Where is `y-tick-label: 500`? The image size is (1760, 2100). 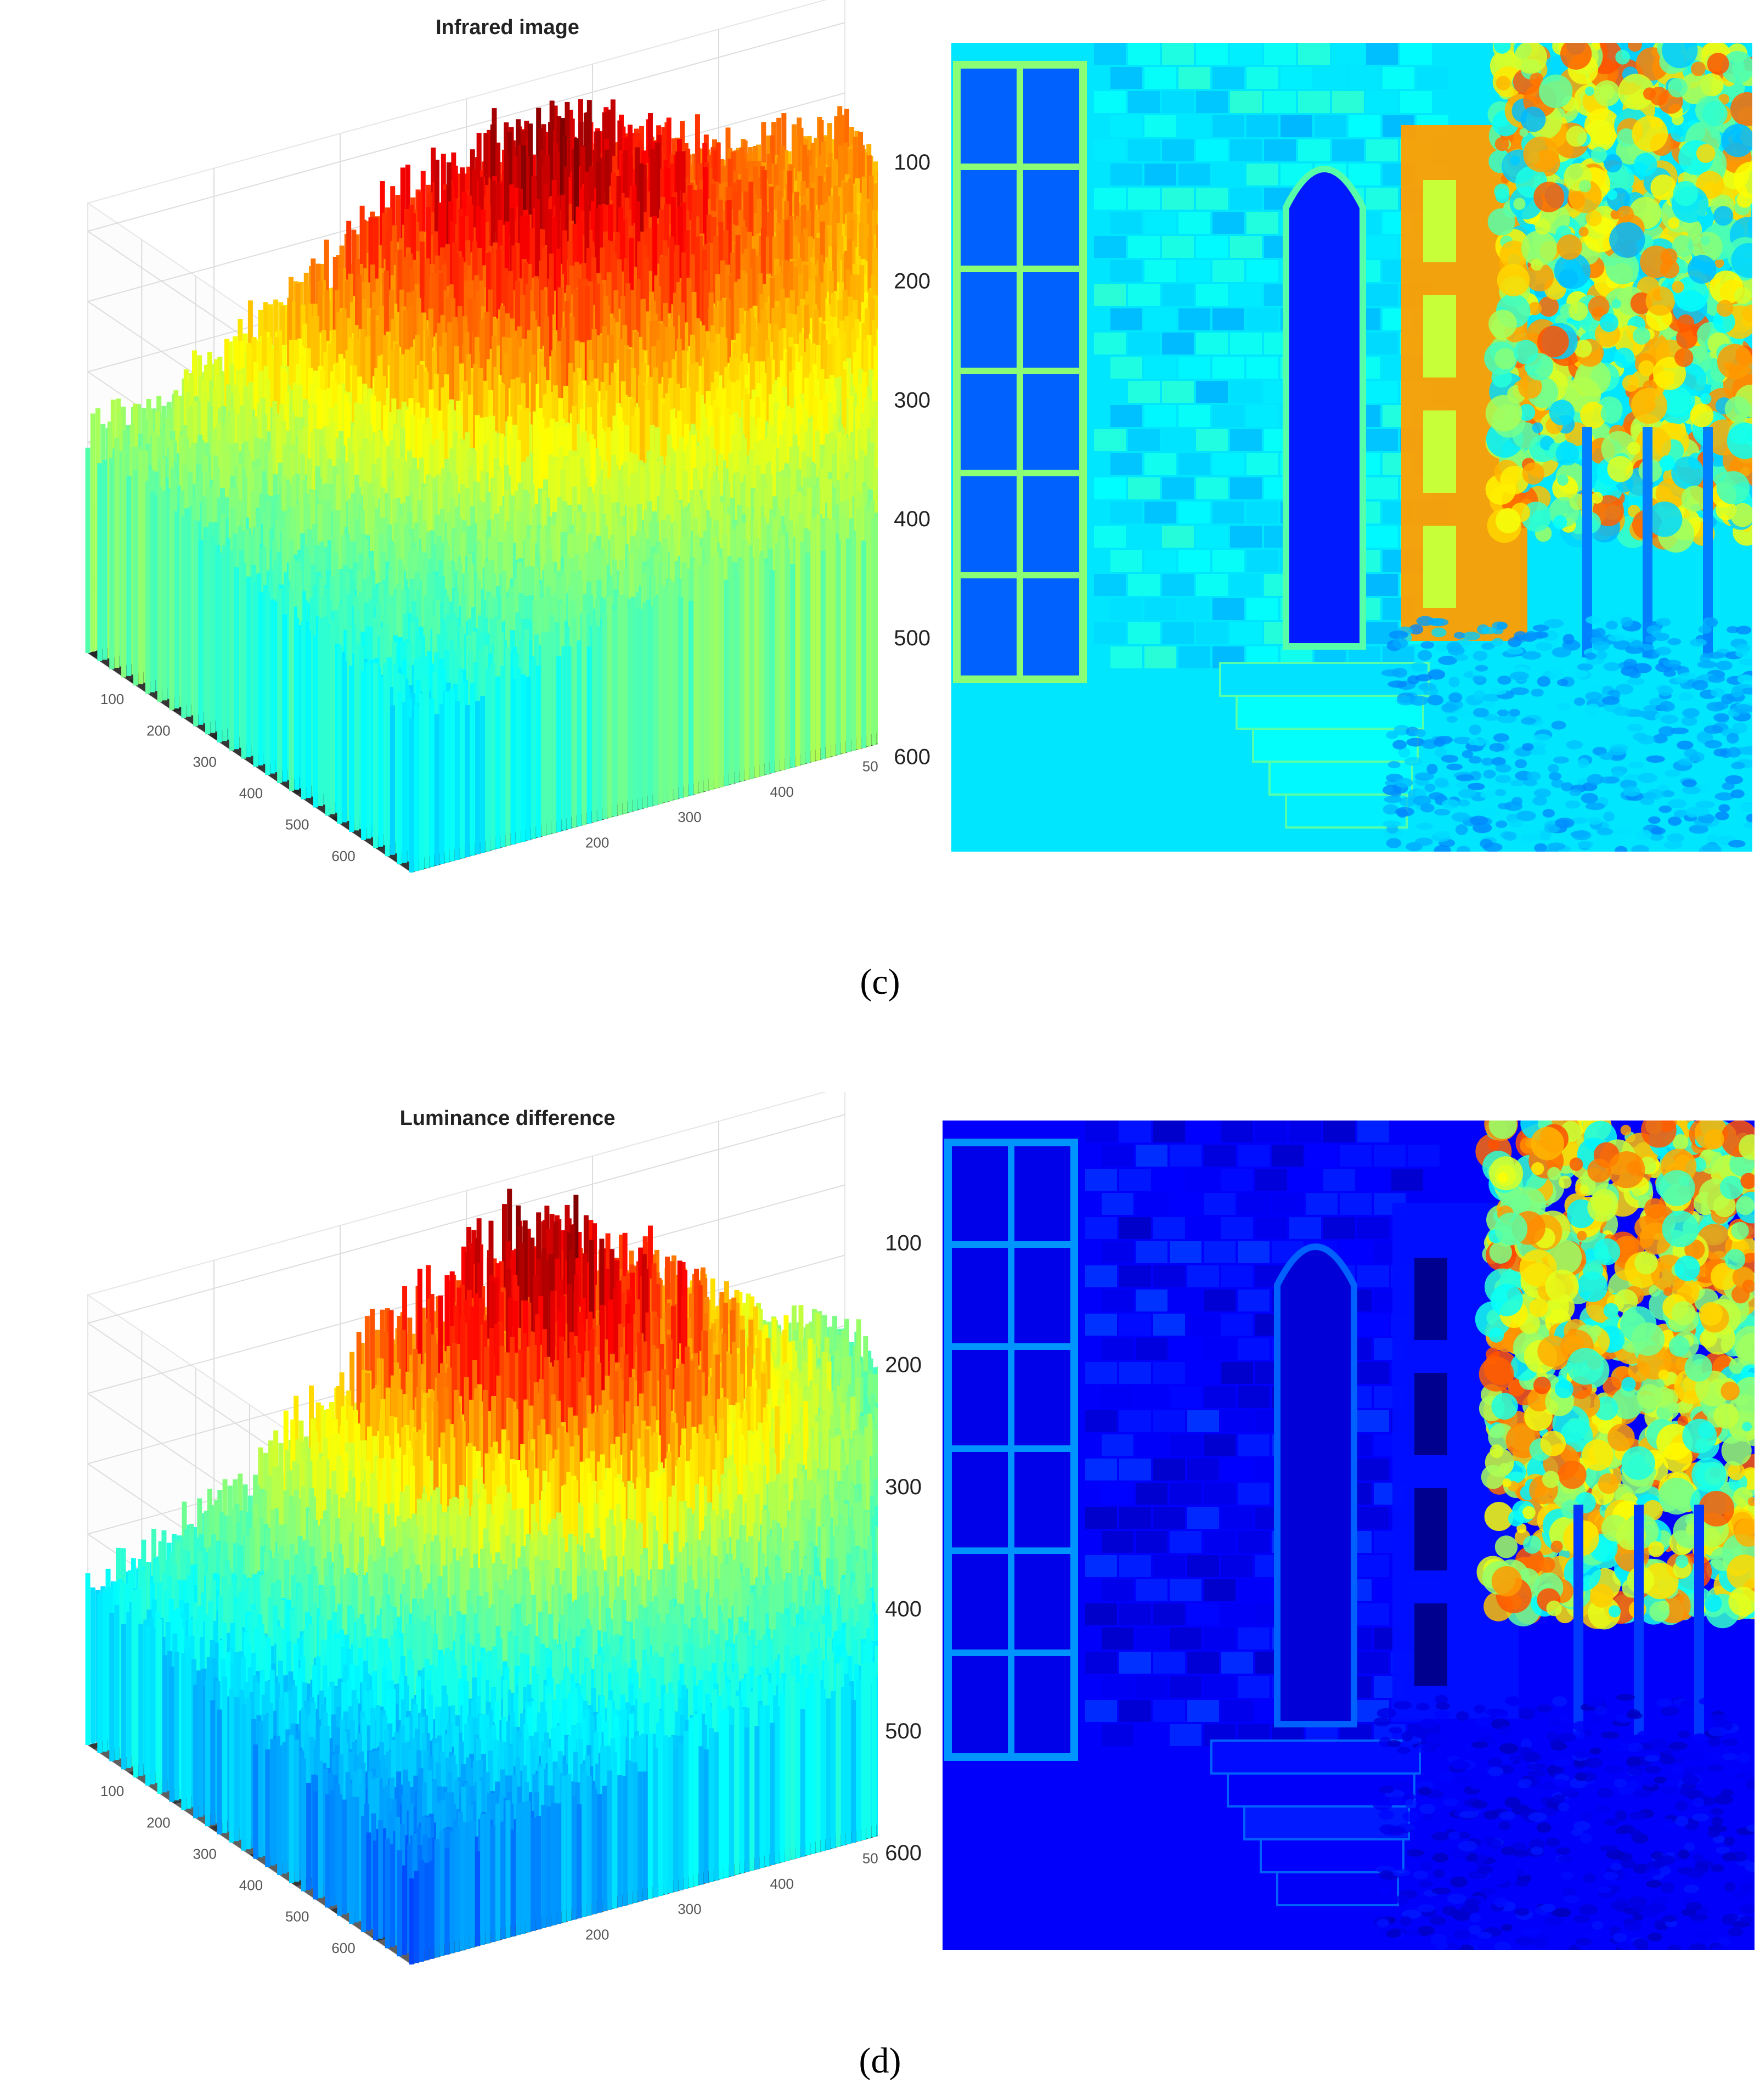
y-tick-label: 500 is located at coordinates (297, 825).